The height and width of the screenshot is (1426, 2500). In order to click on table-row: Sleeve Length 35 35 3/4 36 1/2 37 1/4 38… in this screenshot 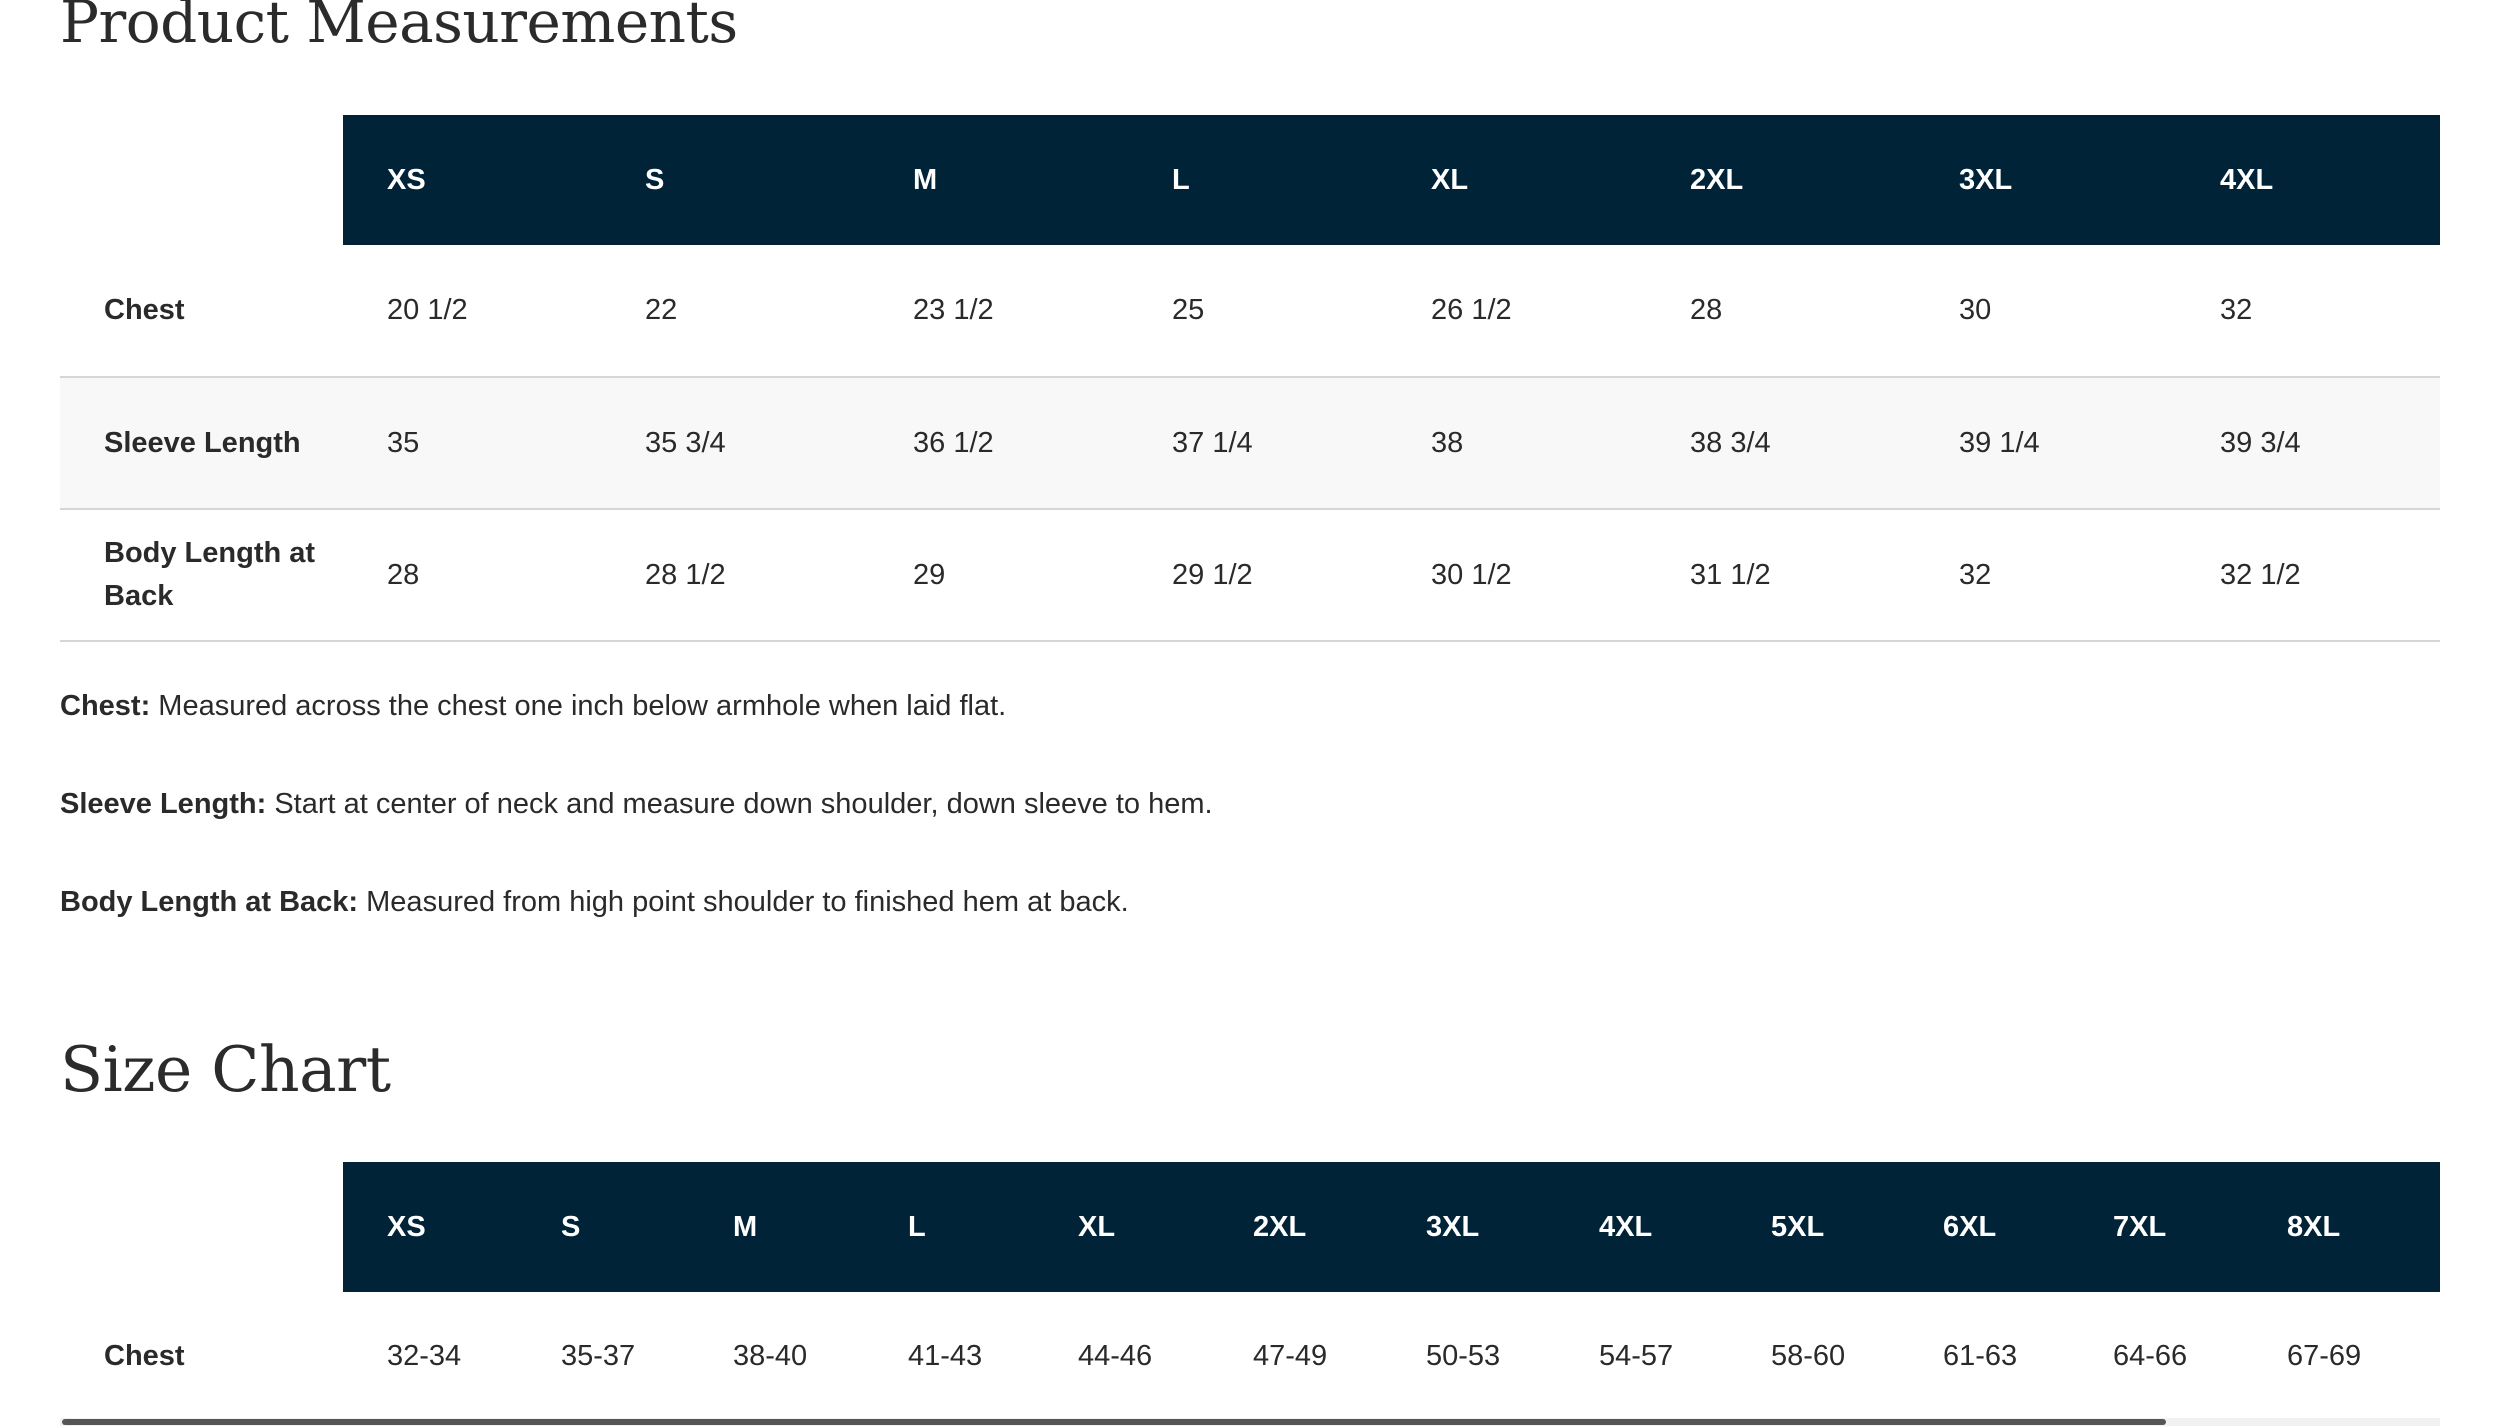, I will do `click(1250, 443)`.